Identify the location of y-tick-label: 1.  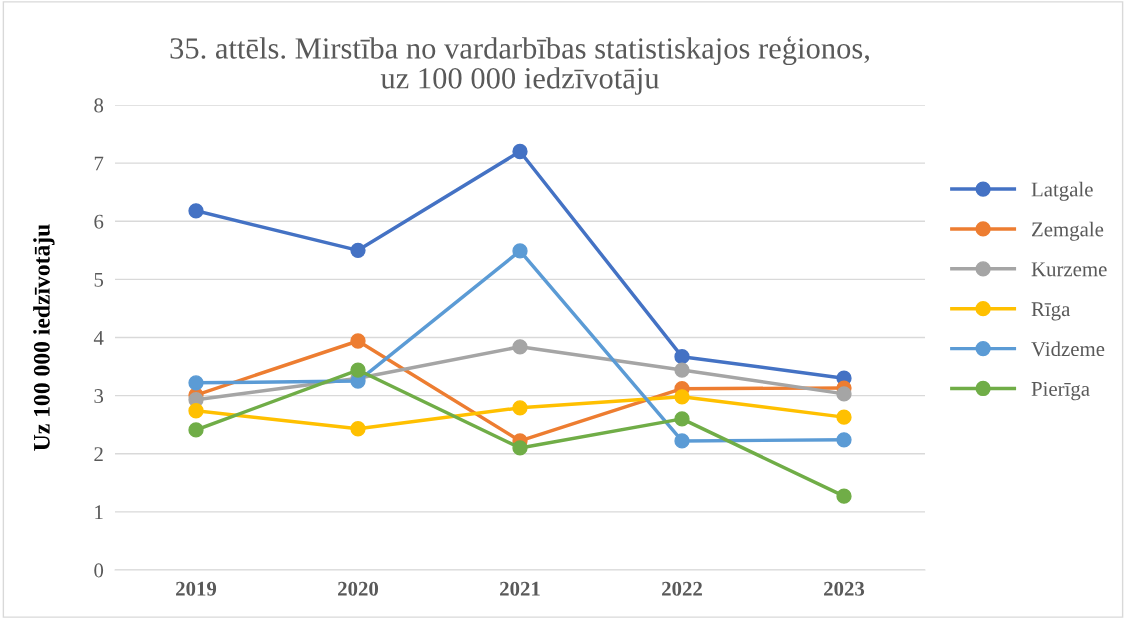
(99, 512).